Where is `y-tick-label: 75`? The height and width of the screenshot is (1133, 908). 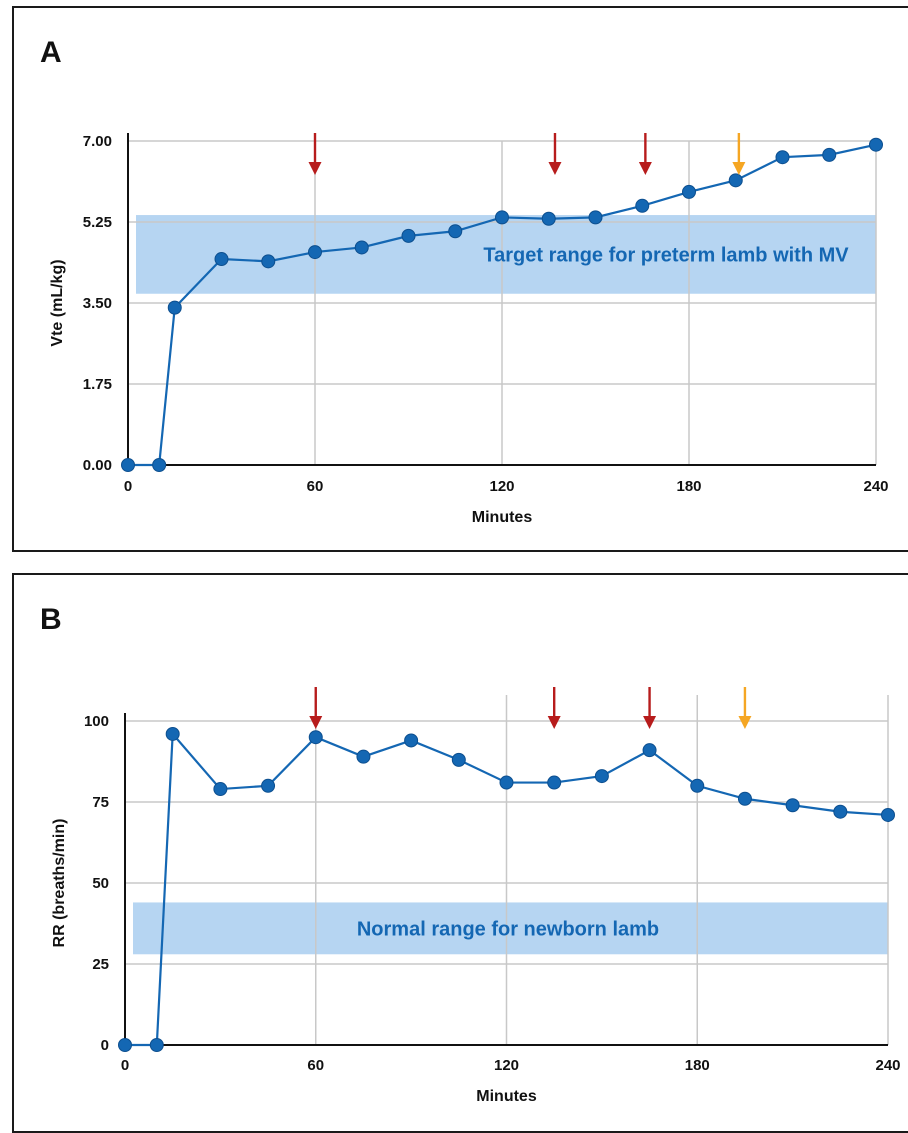 y-tick-label: 75 is located at coordinates (100, 802).